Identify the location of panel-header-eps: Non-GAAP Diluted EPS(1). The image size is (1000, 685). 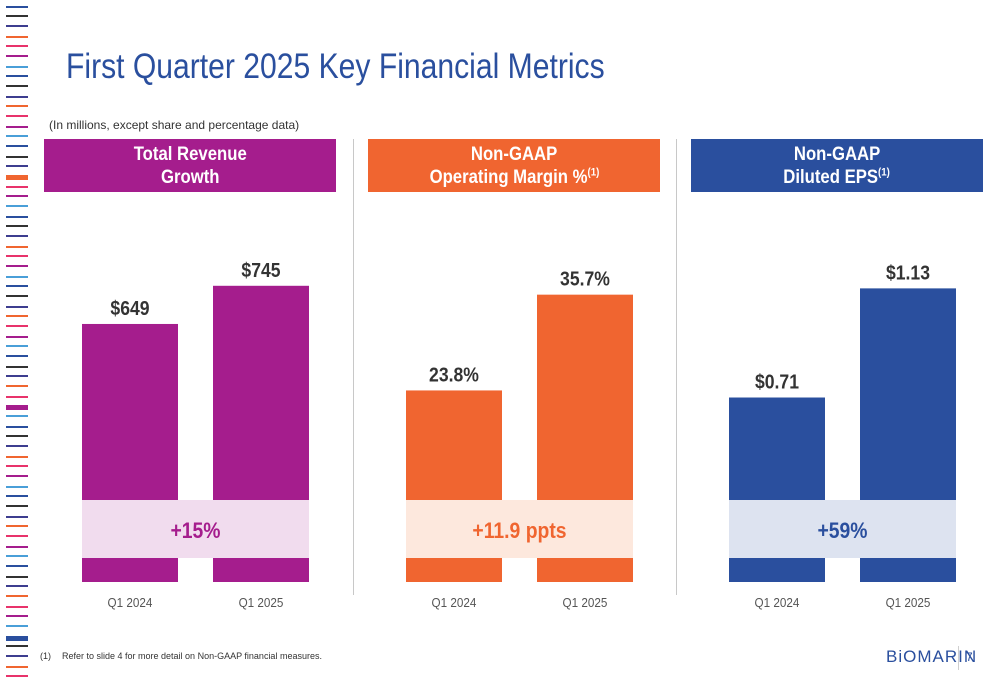
(837, 165).